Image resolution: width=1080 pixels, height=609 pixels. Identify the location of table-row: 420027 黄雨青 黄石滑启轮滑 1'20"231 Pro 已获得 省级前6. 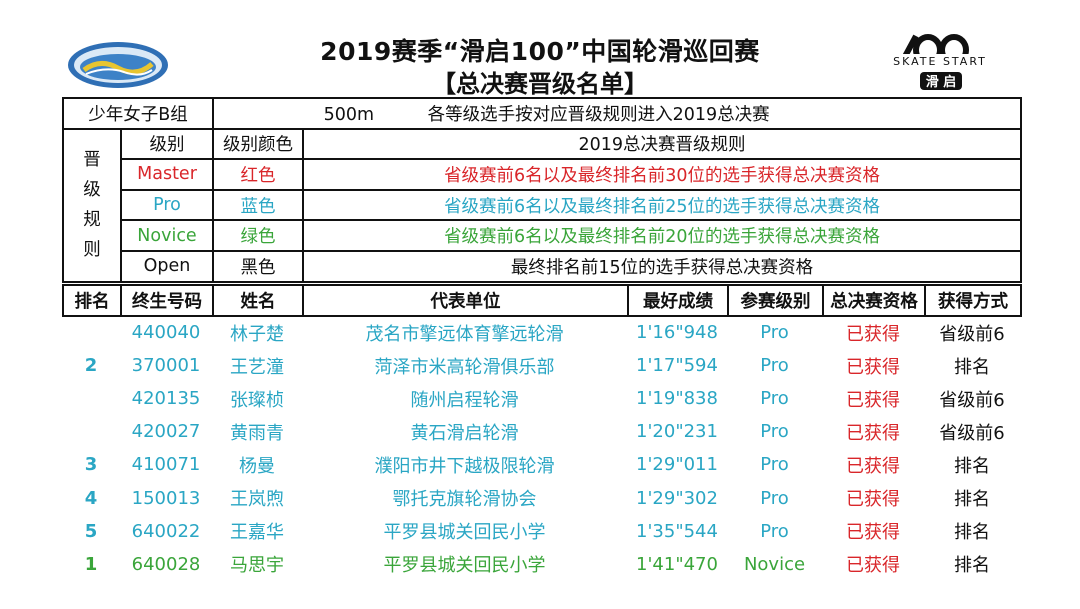
(541, 431).